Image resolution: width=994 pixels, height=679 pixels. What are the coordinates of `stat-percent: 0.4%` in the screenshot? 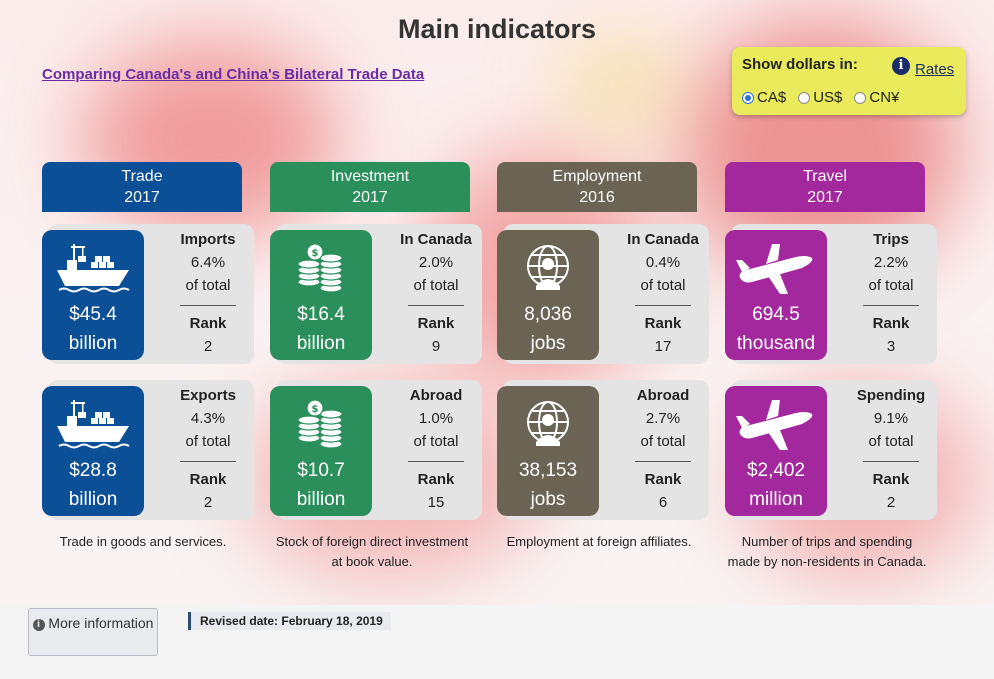 It's located at (663, 262).